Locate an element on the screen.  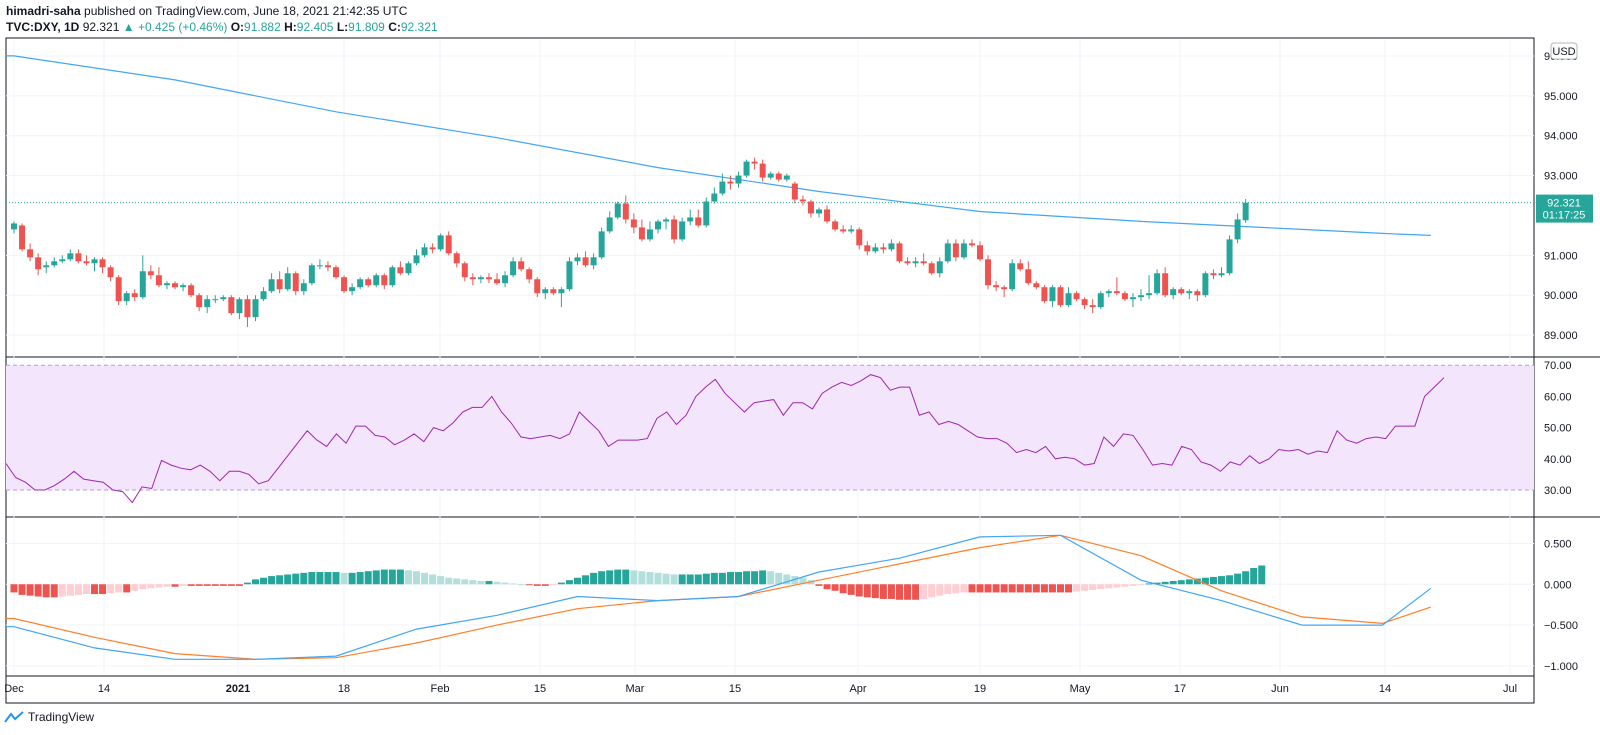
price-tick-label: 89.000 is located at coordinates (1561, 336).